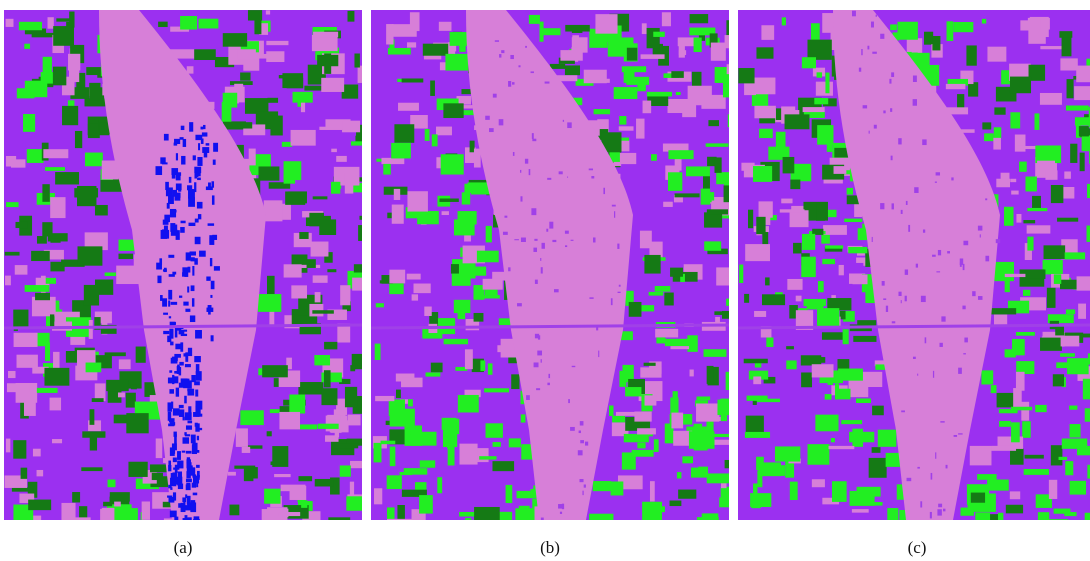 This screenshot has height=561, width=1090. What do you see at coordinates (549, 265) in the screenshot?
I see `river-area` at bounding box center [549, 265].